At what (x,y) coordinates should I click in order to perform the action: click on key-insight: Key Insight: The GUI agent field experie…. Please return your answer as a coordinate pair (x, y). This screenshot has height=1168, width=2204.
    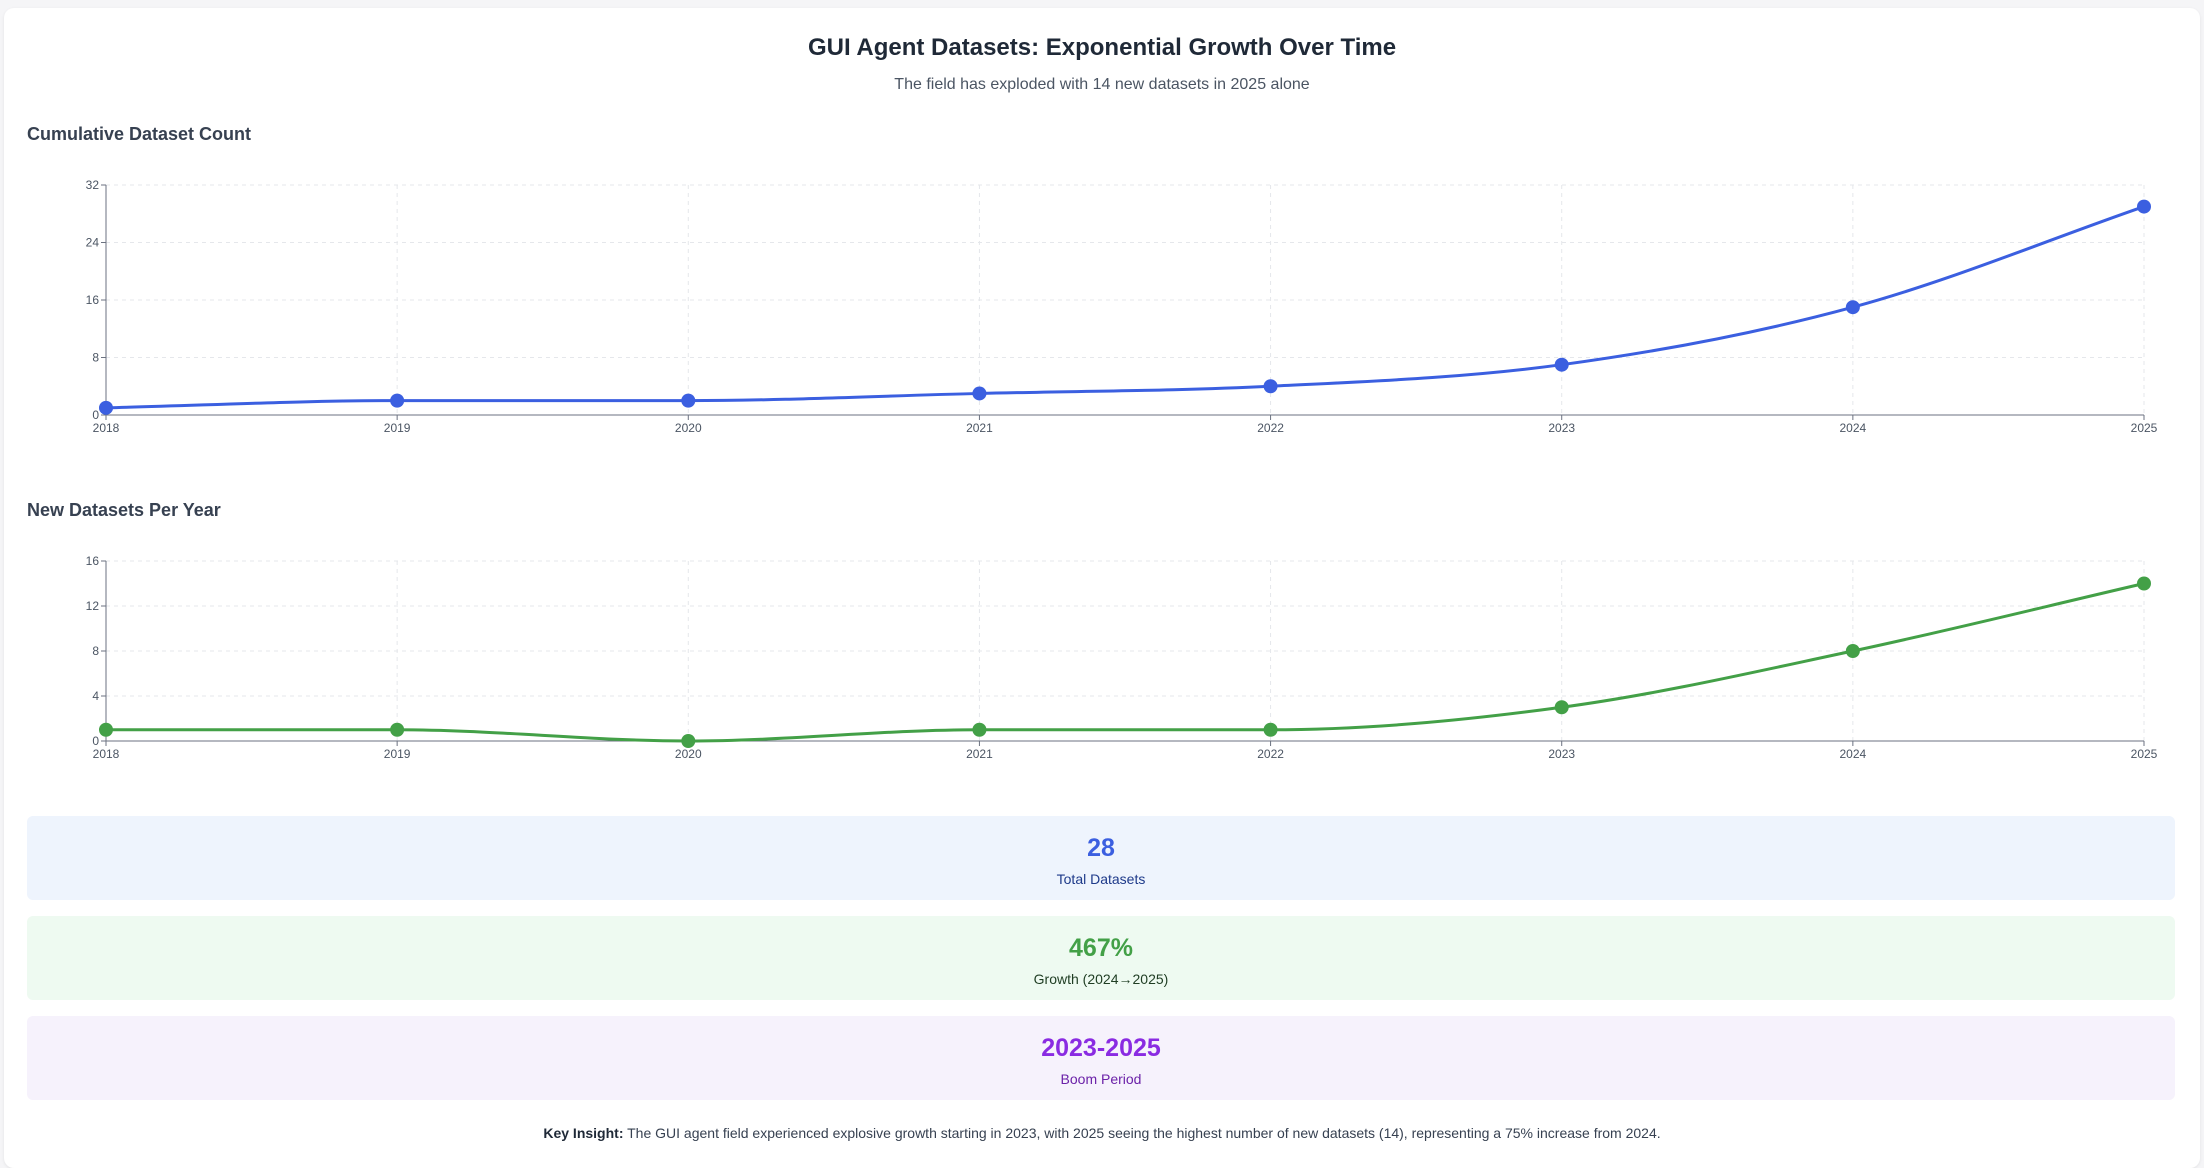
    Looking at the image, I should click on (1102, 1133).